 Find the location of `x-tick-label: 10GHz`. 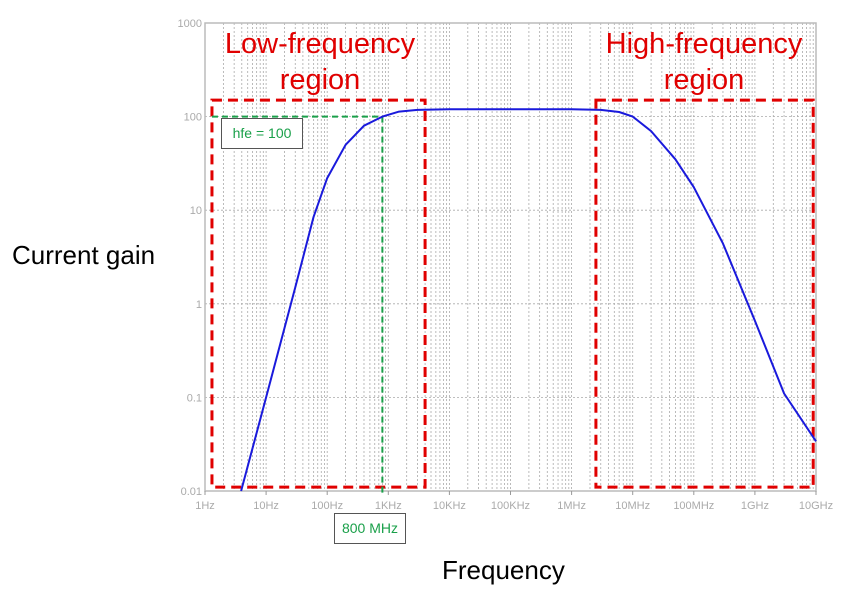

x-tick-label: 10GHz is located at coordinates (816, 506).